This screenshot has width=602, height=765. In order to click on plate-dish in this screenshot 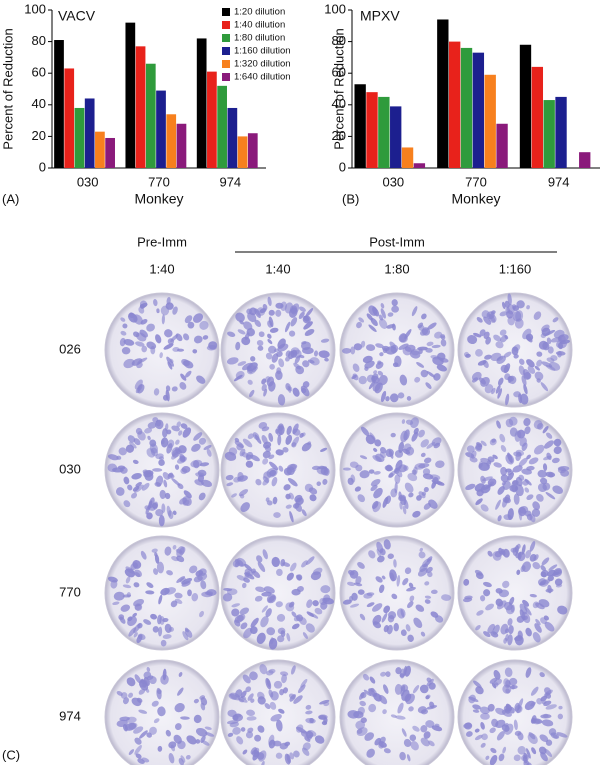, I will do `click(278, 593)`.